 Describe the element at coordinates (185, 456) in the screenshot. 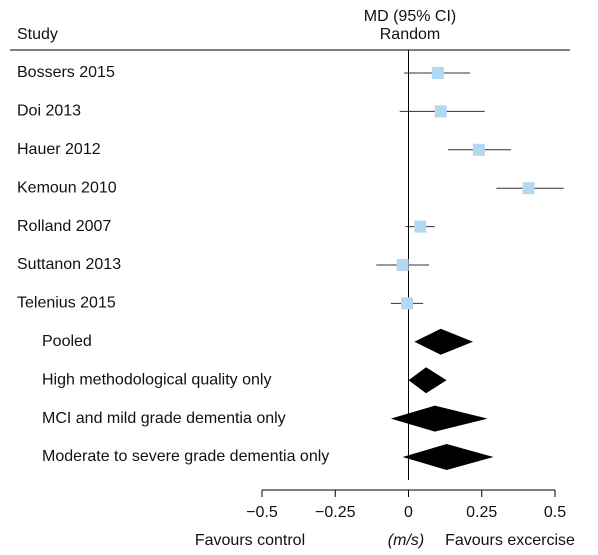

I see `pooled-label: Moderate to severe grade dementia only` at that location.